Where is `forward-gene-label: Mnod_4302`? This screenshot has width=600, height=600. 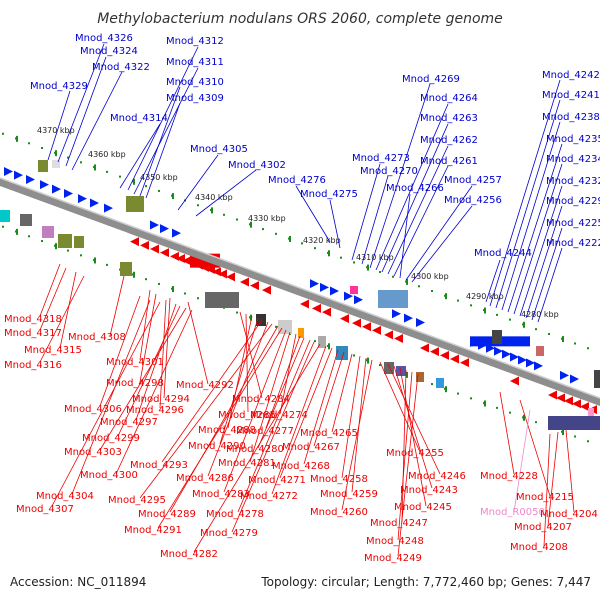 forward-gene-label: Mnod_4302 is located at coordinates (257, 165).